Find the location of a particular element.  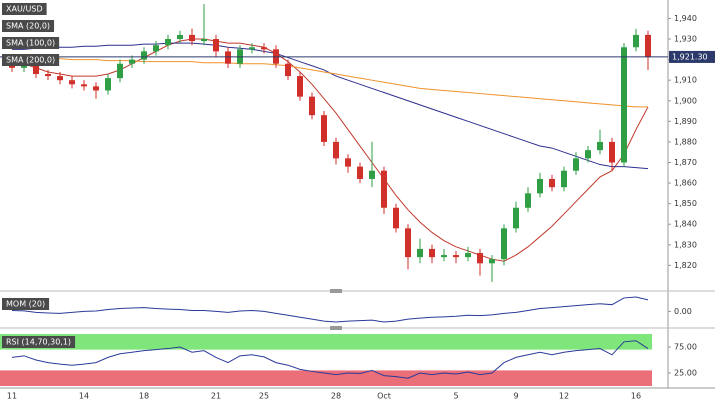

y-tick-label: 25.00 is located at coordinates (685, 373).